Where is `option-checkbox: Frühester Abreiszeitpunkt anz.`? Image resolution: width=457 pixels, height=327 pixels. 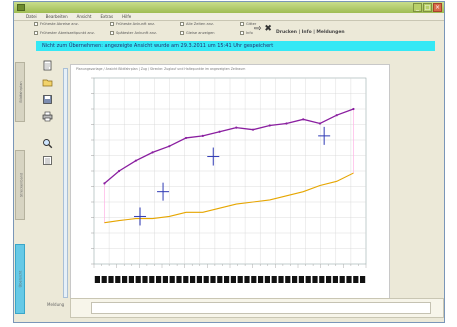 option-checkbox: Frühester Abreiszeitpunkt anz. is located at coordinates (64, 33).